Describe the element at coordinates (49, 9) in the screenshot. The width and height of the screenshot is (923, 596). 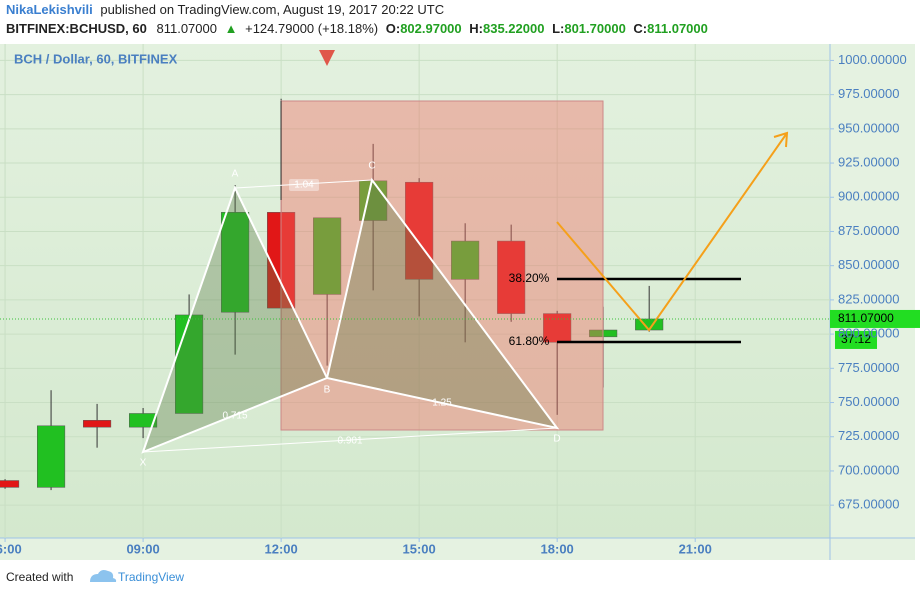
I see `author: NikaLekishvili` at that location.